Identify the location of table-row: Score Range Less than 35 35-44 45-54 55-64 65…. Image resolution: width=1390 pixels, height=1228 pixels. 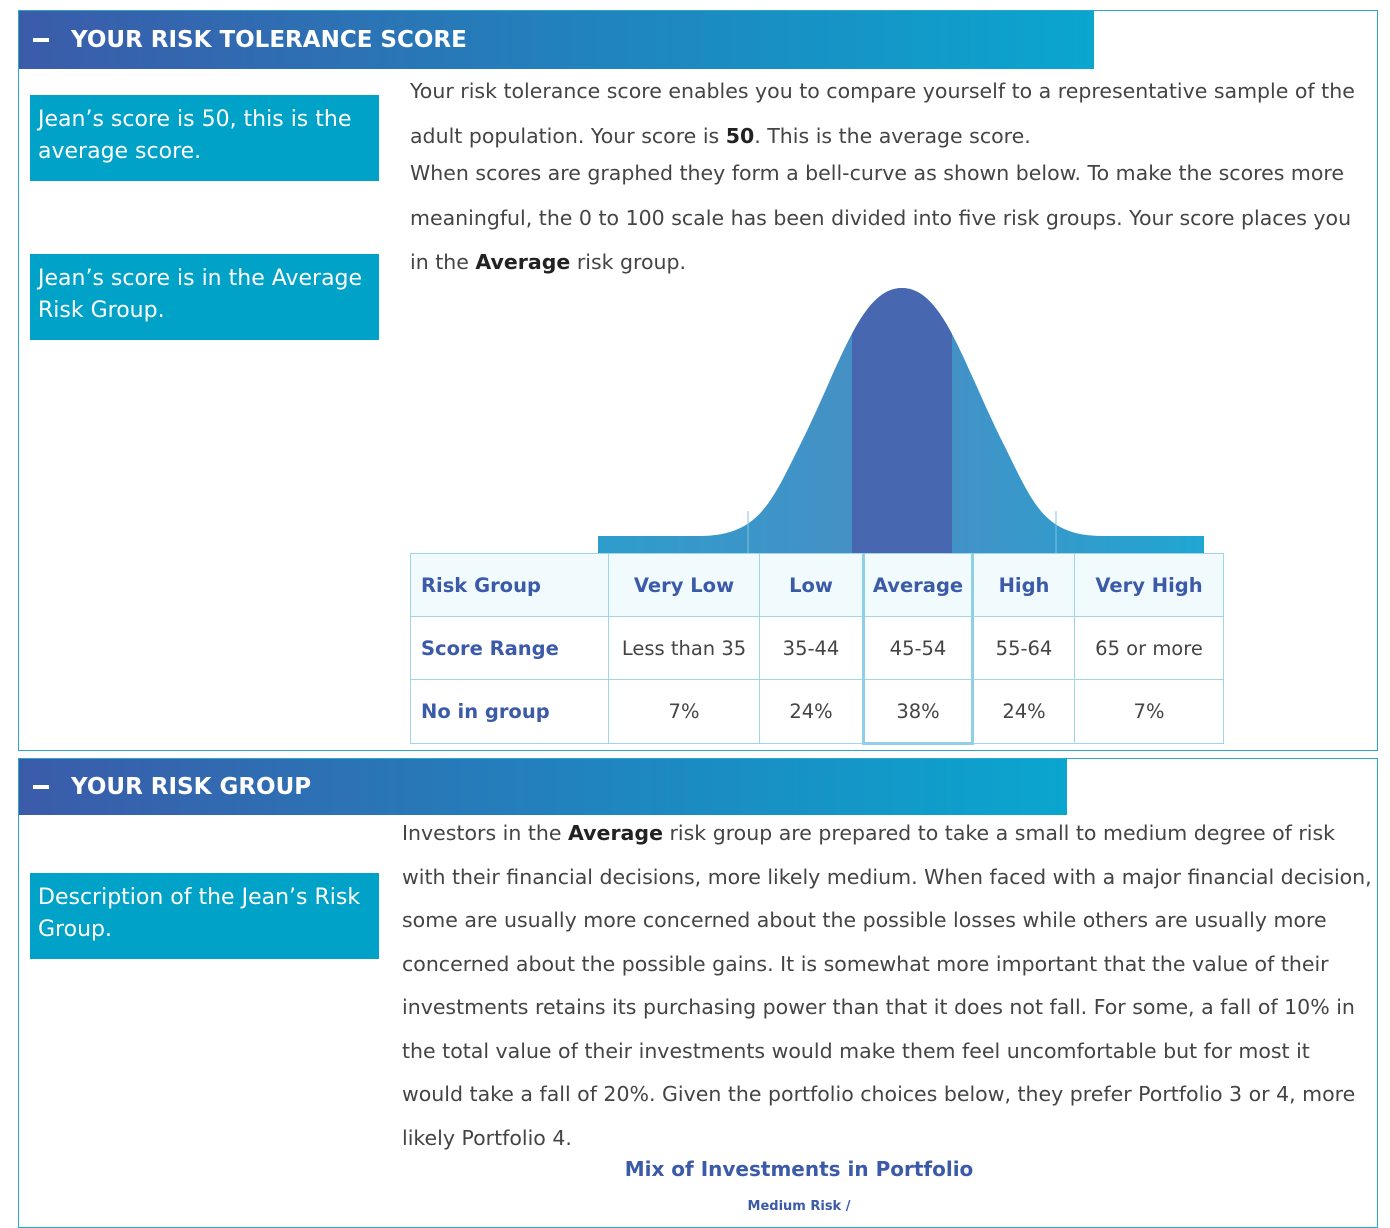
(817, 648).